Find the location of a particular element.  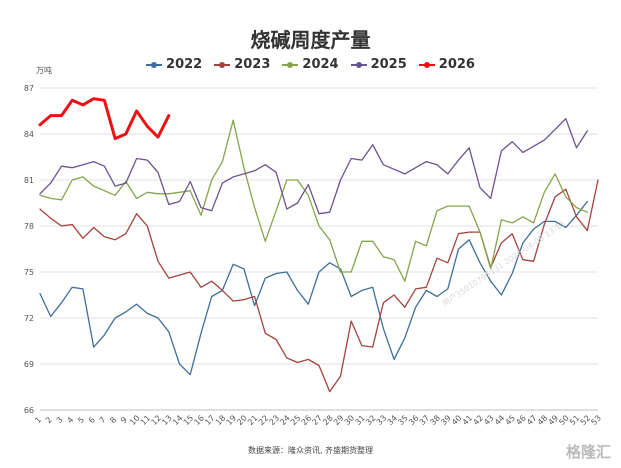

y-tick-label: 78 is located at coordinates (29, 226).